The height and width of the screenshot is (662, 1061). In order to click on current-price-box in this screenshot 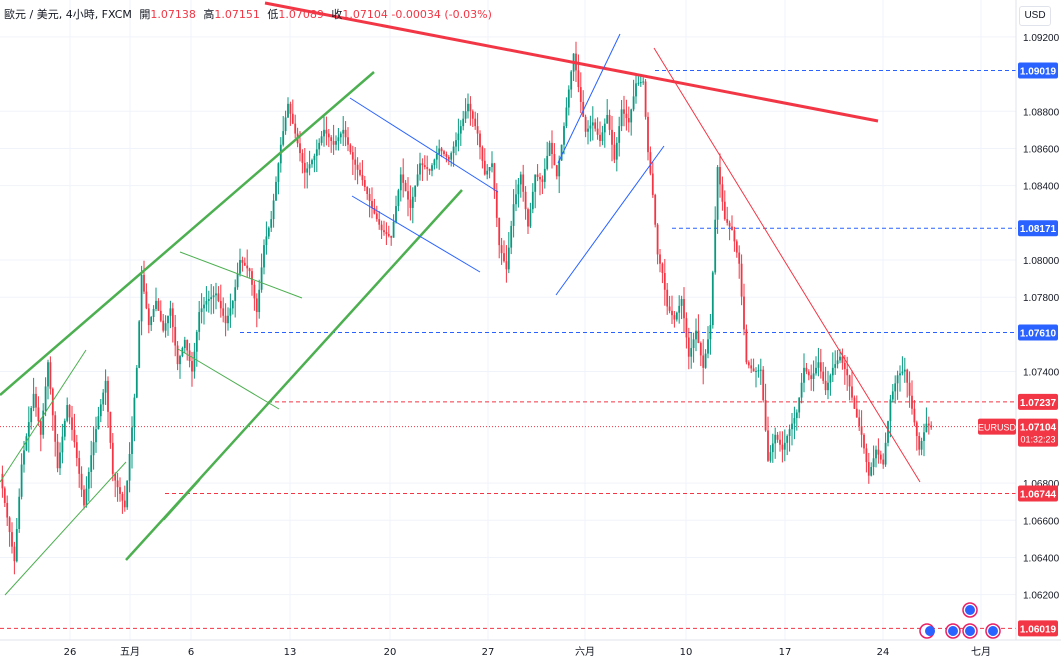, I will do `click(1038, 432)`.